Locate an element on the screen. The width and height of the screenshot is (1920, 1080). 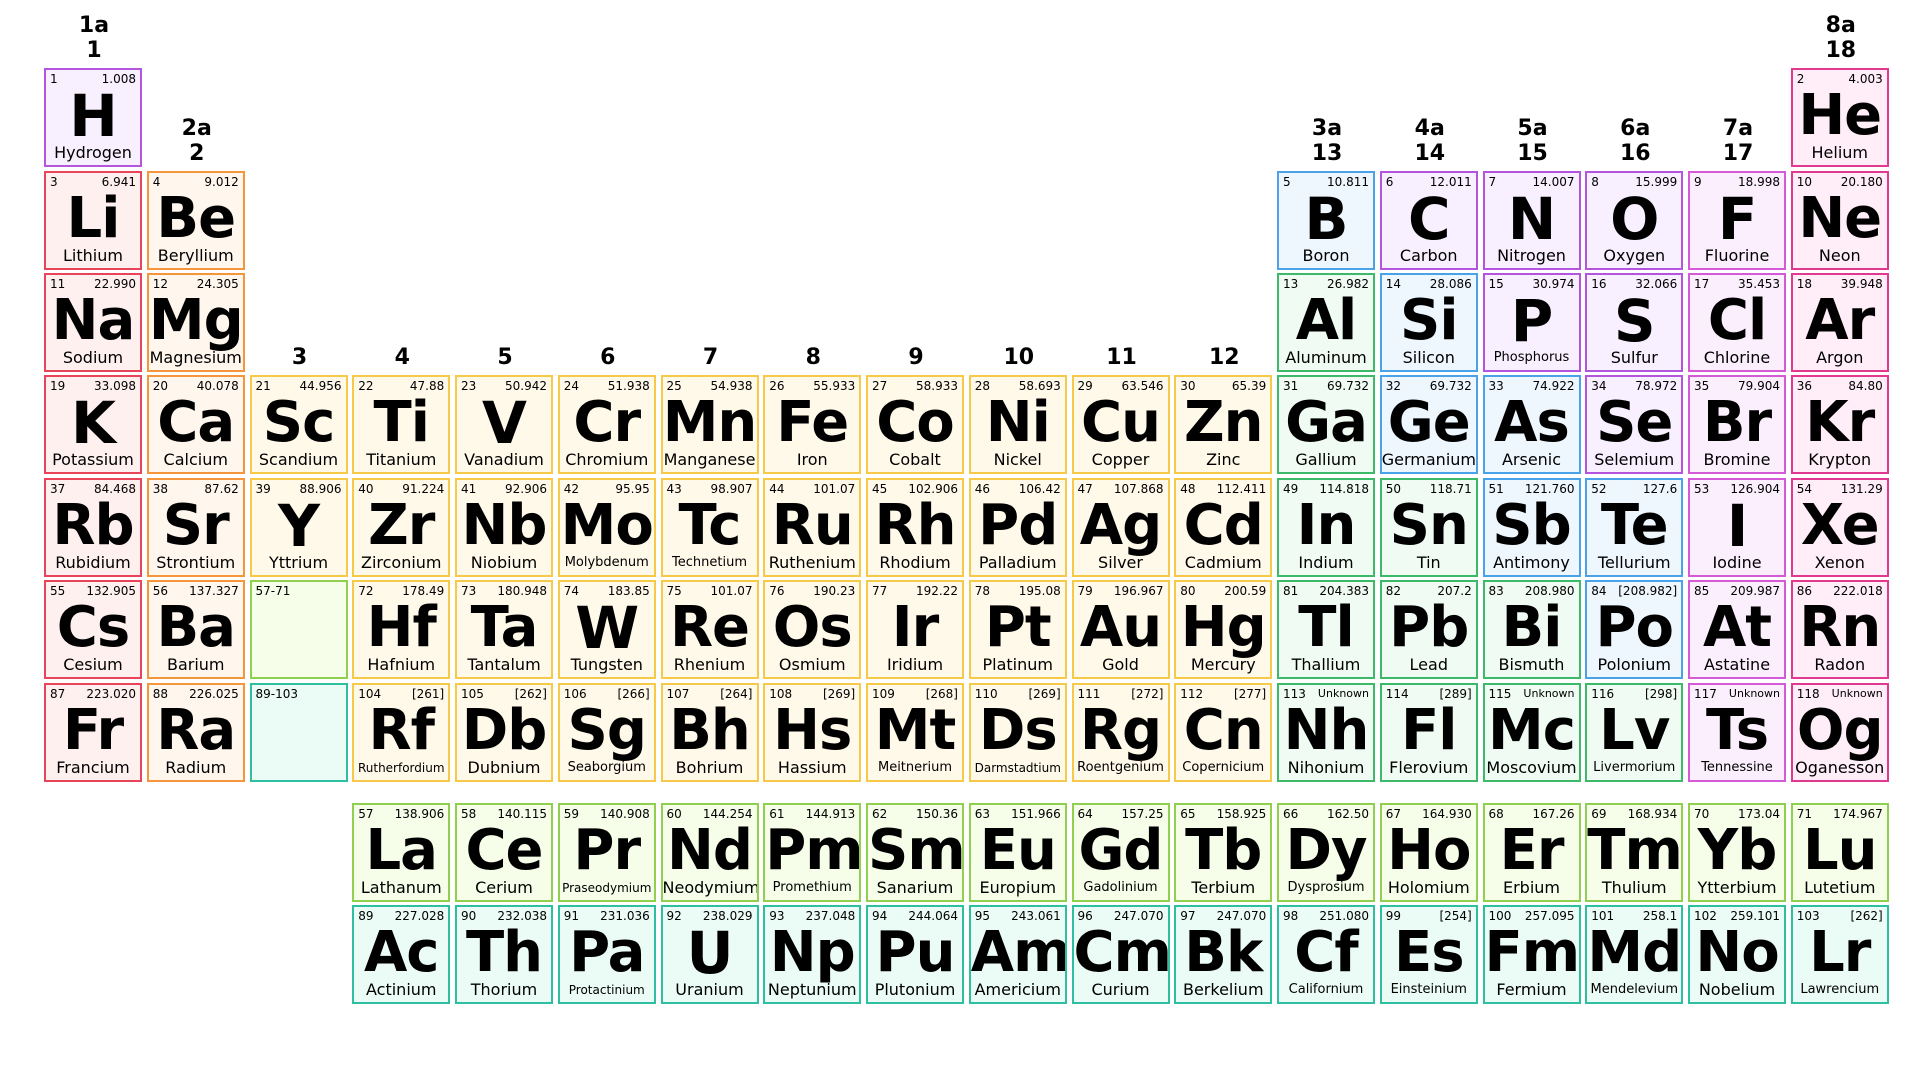
element-cell-xe: 54 131.29 Xe Xenon is located at coordinates (1839, 527).